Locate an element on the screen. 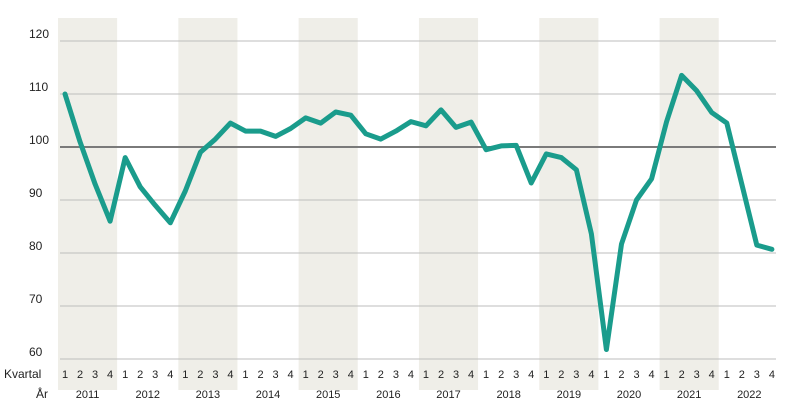  quarter-label-2021-q3: 3 is located at coordinates (697, 375).